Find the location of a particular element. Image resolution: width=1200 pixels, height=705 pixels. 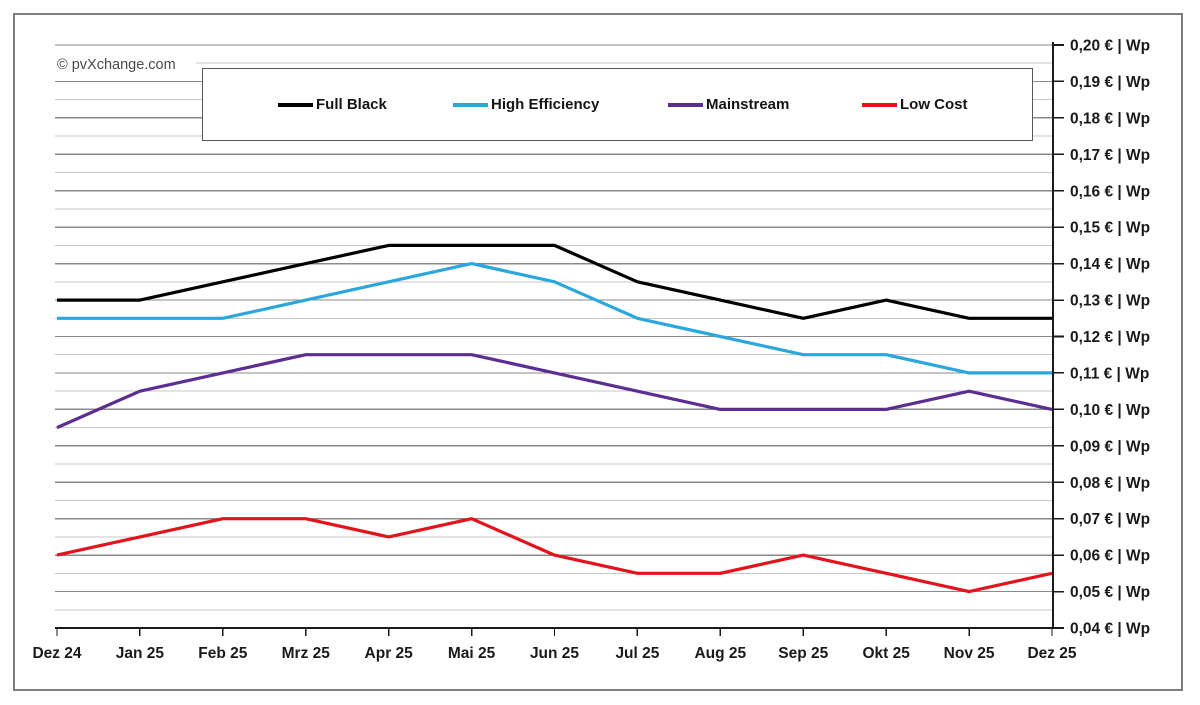

x-tick-label: Dez 24 is located at coordinates (56, 653).